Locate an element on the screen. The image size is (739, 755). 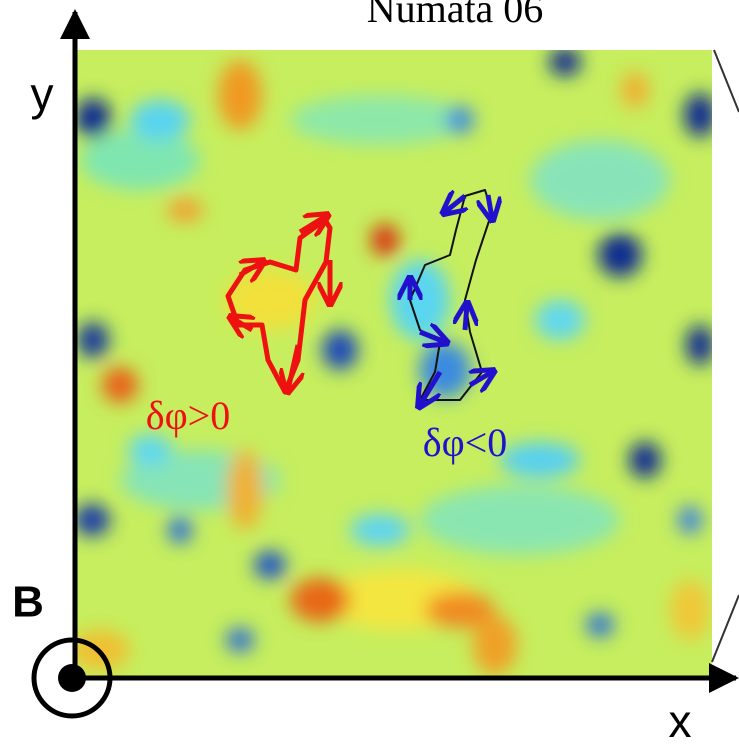
positive-contour is located at coordinates (279, 306).